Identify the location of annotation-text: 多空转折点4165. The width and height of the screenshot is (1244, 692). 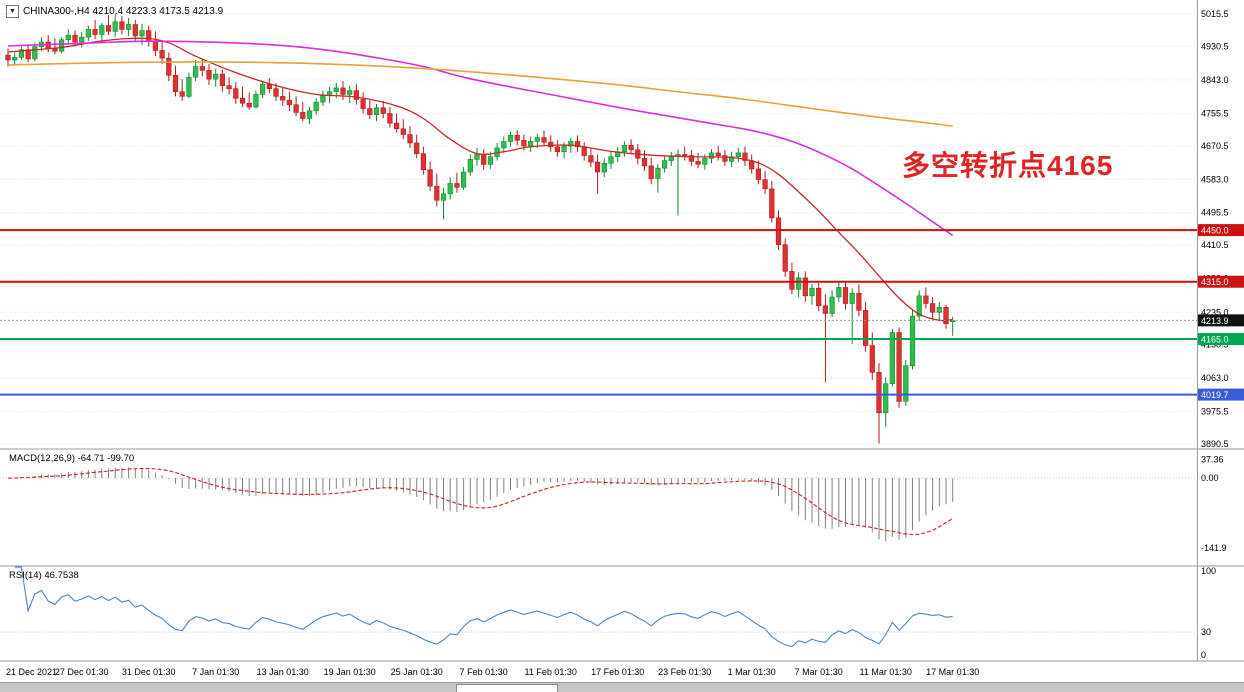
(1008, 165).